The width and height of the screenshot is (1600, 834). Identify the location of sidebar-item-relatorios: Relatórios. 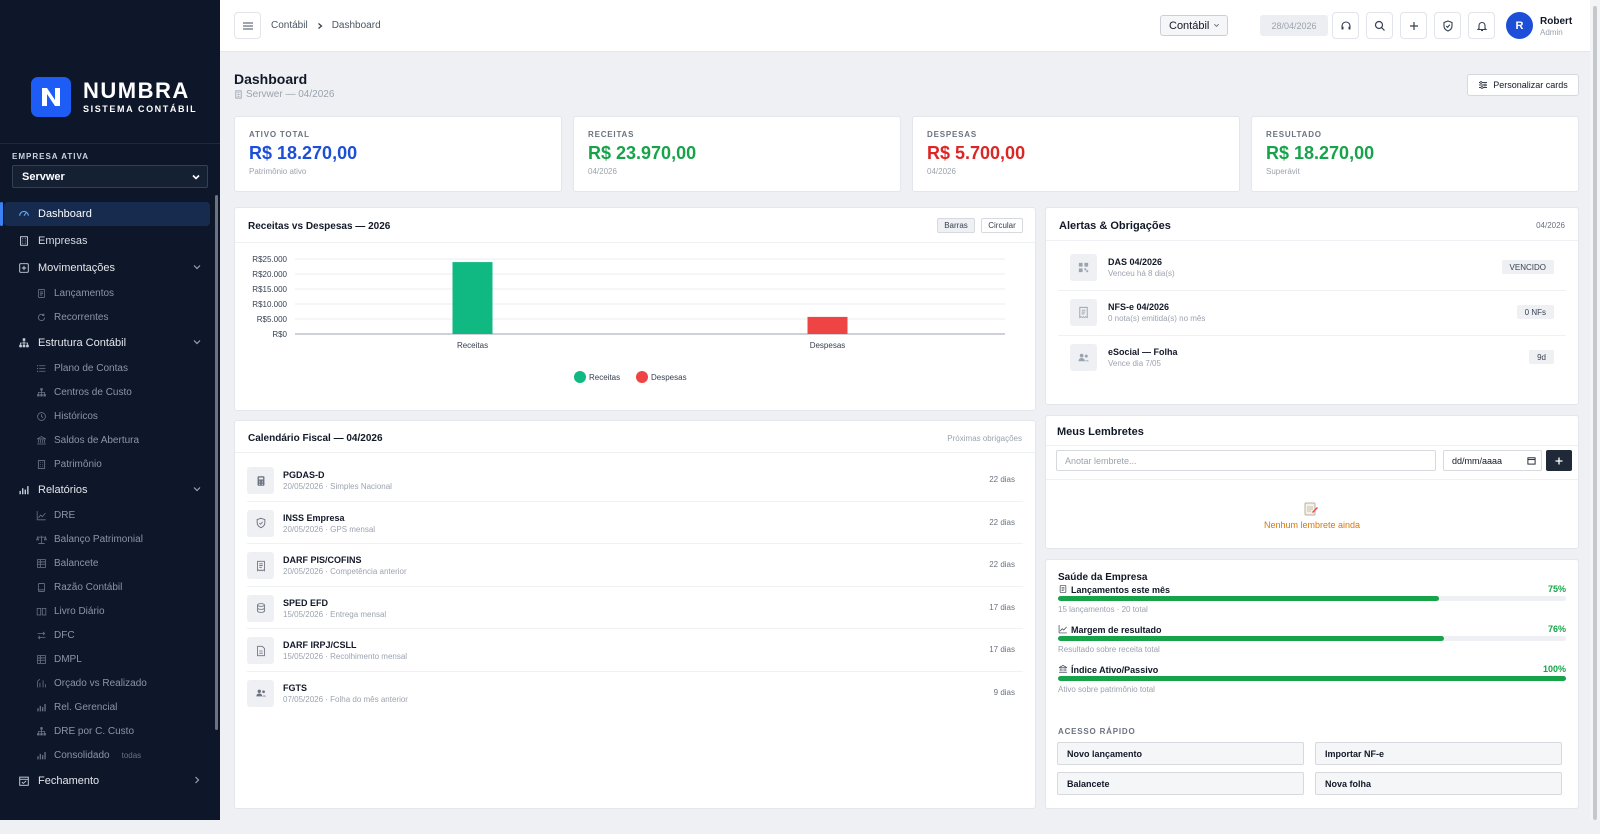
(107, 490).